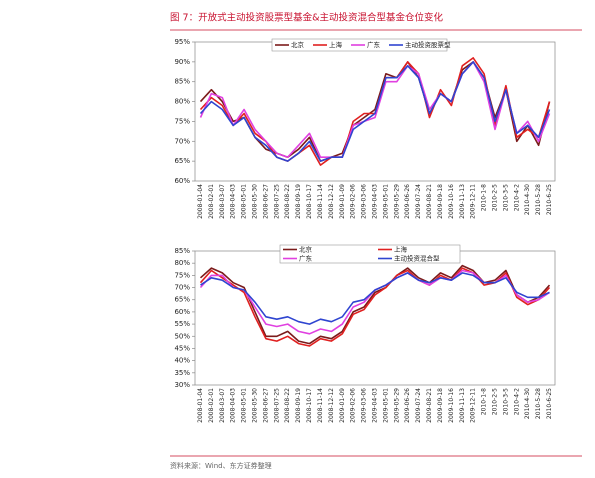 The width and height of the screenshot is (595, 478). What do you see at coordinates (182, 385) in the screenshot?
I see `y-tick-label: 30%` at bounding box center [182, 385].